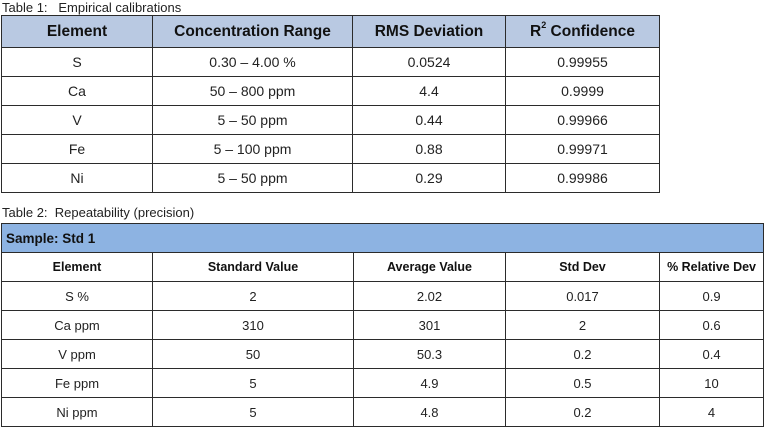  What do you see at coordinates (98, 212) in the screenshot?
I see `table2-caption: Table 2: Repeatability (precision)` at bounding box center [98, 212].